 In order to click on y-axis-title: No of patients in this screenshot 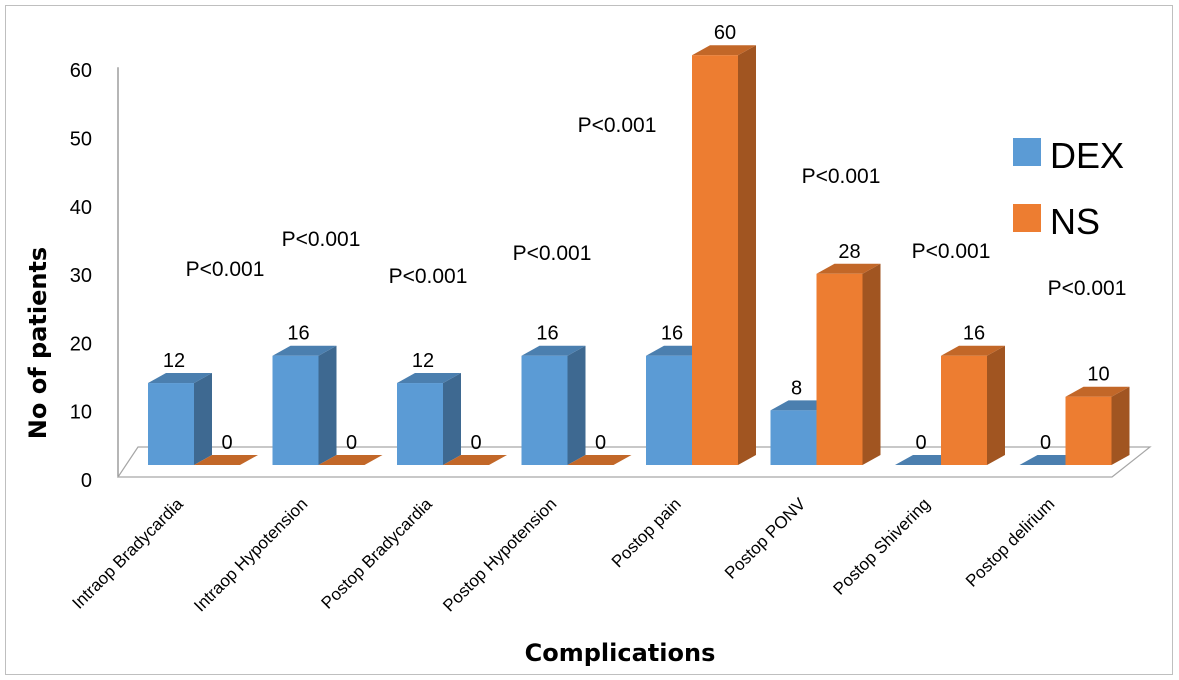, I will do `click(38, 343)`.